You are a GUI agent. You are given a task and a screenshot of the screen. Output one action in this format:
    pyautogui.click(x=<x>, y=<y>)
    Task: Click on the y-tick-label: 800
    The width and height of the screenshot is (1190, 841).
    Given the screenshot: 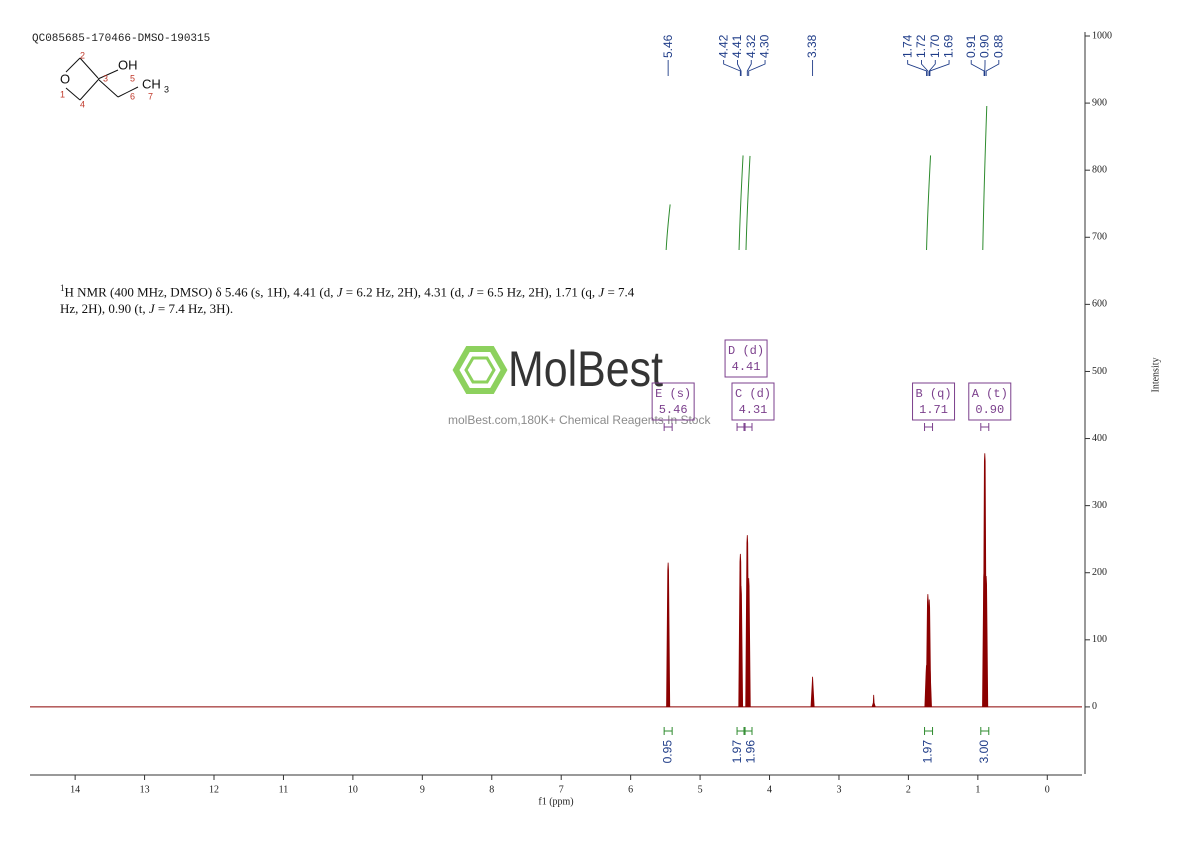 What is the action you would take?
    pyautogui.click(x=1099, y=169)
    